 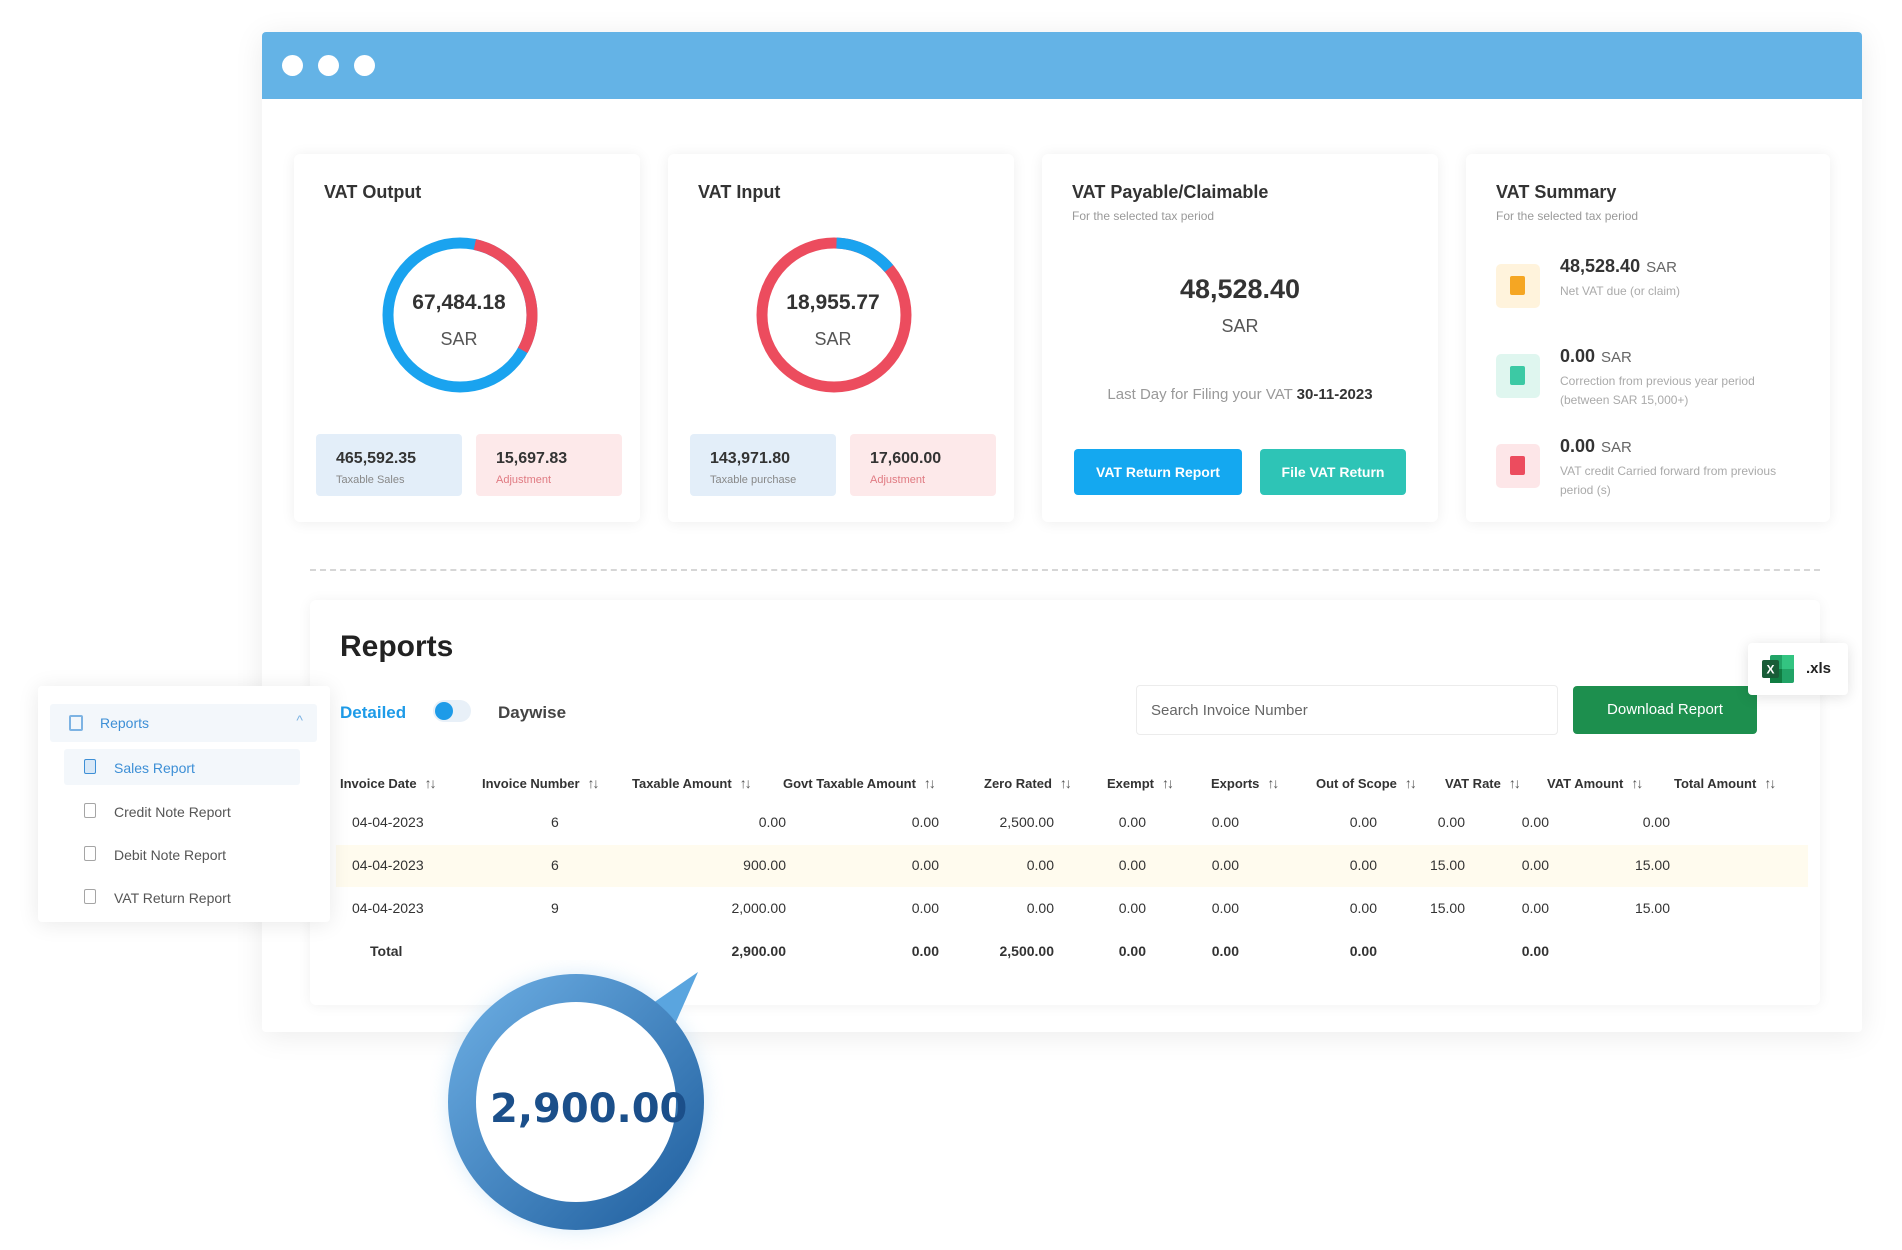 What do you see at coordinates (328, 65) in the screenshot?
I see `window-minimize-dot` at bounding box center [328, 65].